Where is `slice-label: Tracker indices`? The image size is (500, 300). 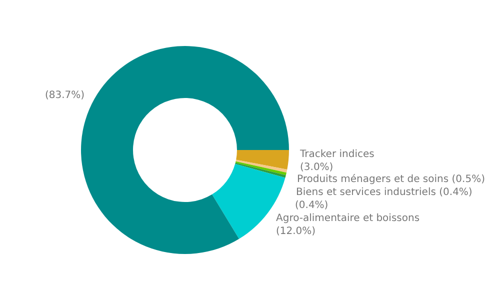
slice-label: Tracker indices is located at coordinates (336, 154).